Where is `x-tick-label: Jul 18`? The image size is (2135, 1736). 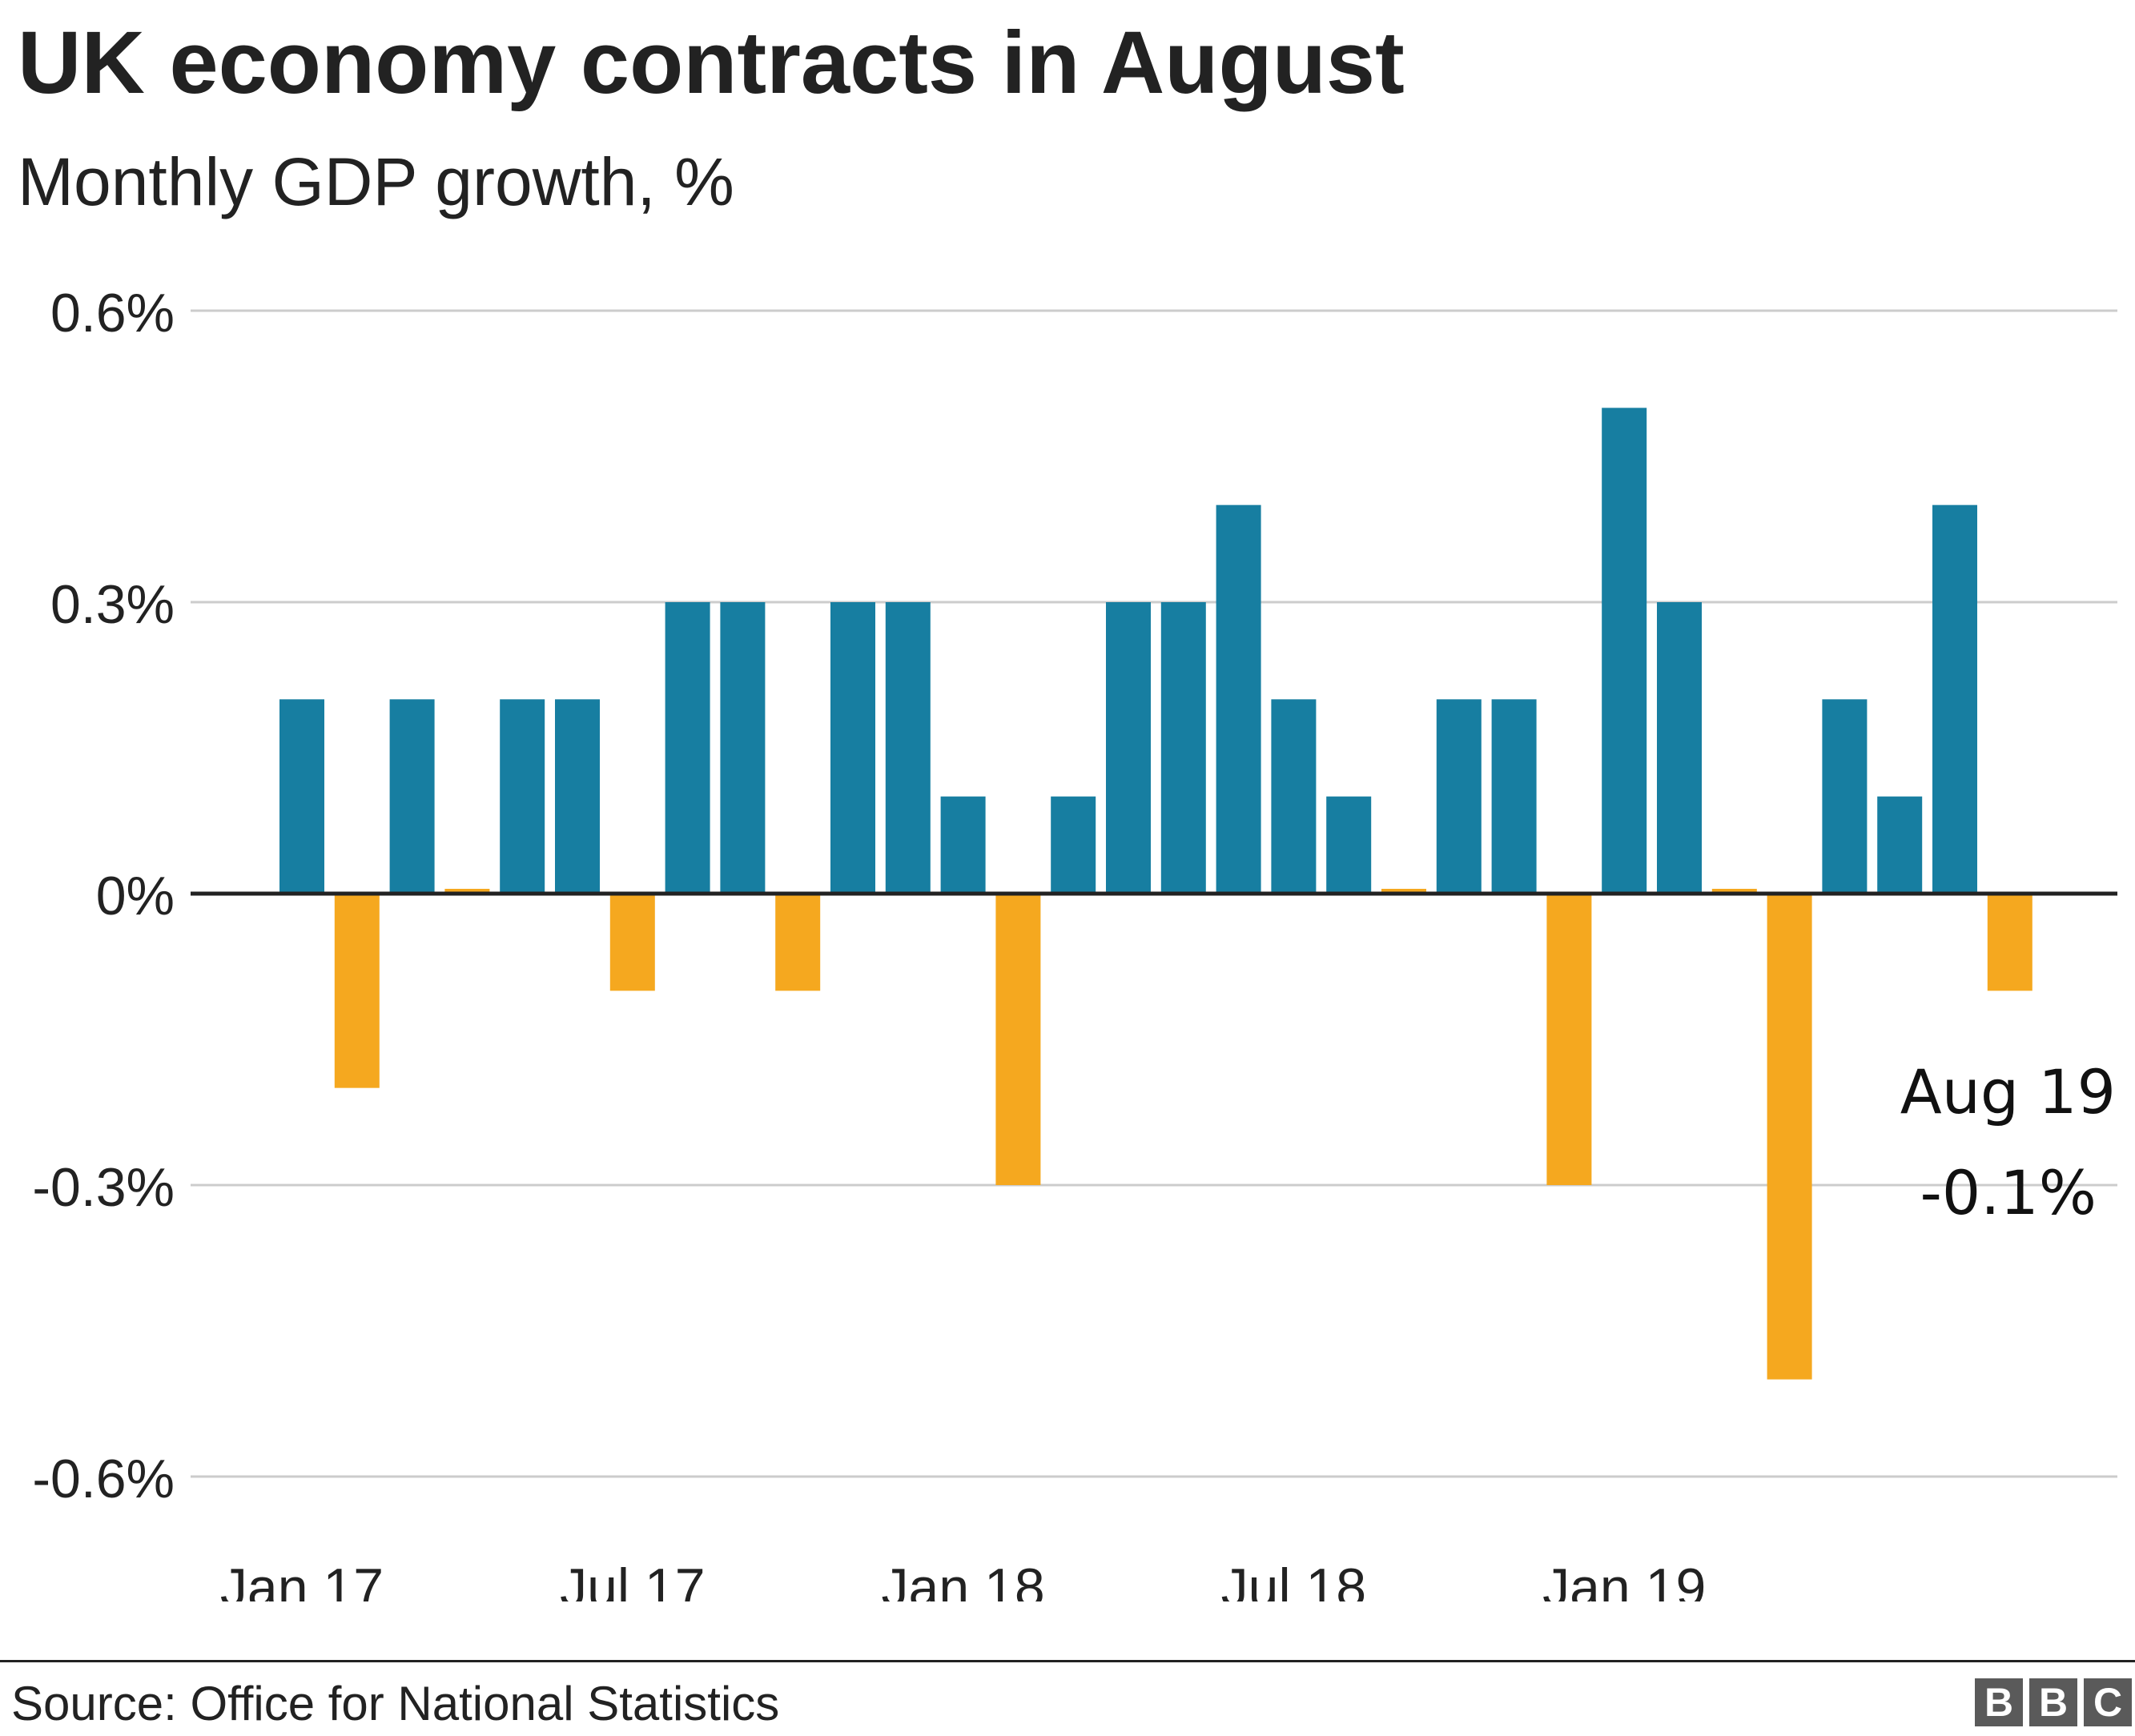 x-tick-label: Jul 18 is located at coordinates (1293, 1579).